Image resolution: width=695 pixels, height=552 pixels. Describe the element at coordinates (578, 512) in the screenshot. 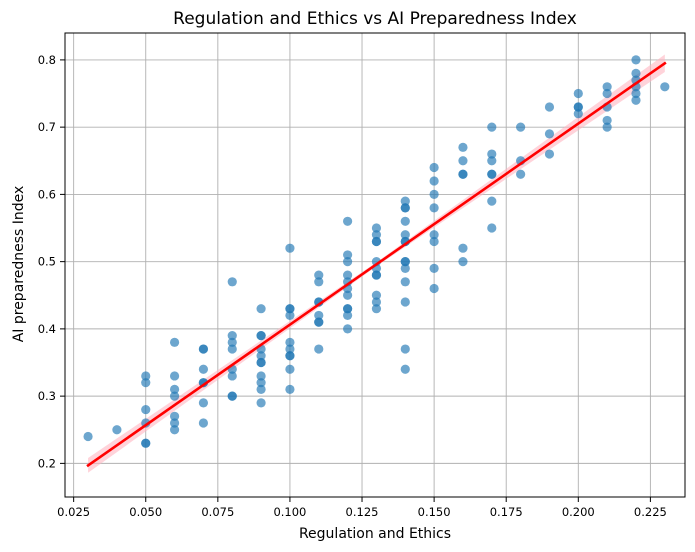

I see `x-tick-label: 0.200` at that location.